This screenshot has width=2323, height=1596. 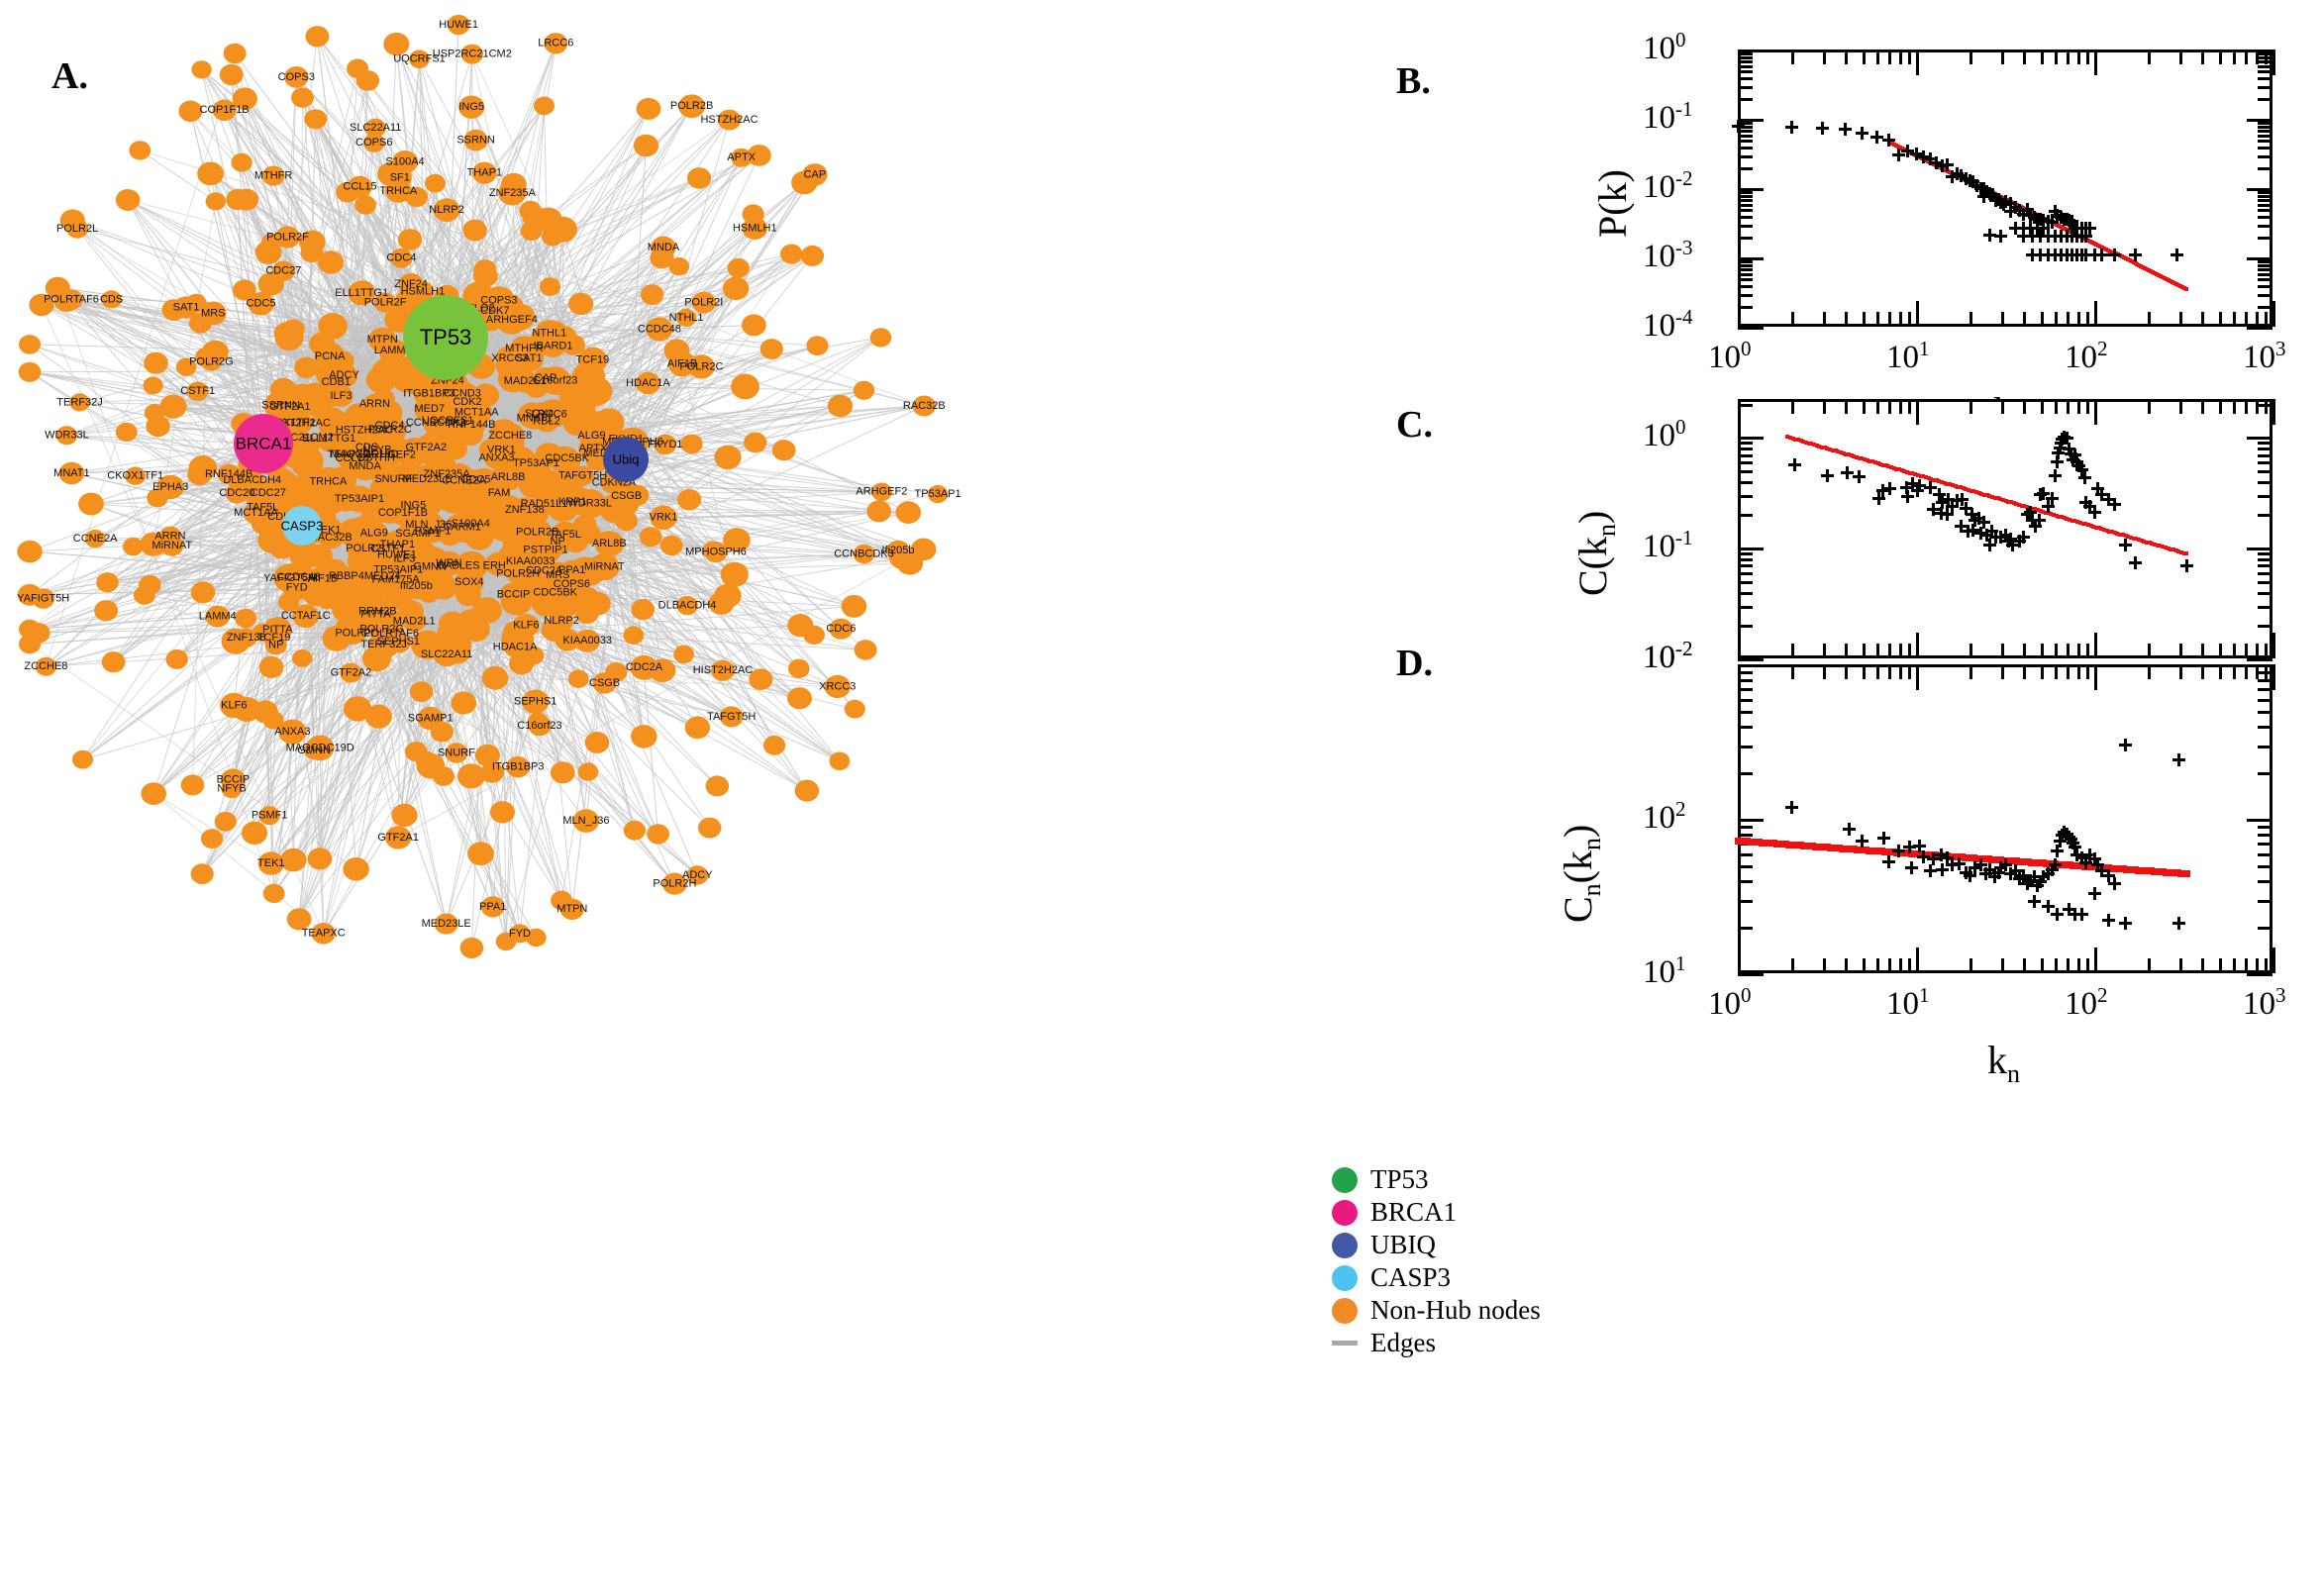 I want to click on network-node-label: KIAA0033, so click(x=587, y=641).